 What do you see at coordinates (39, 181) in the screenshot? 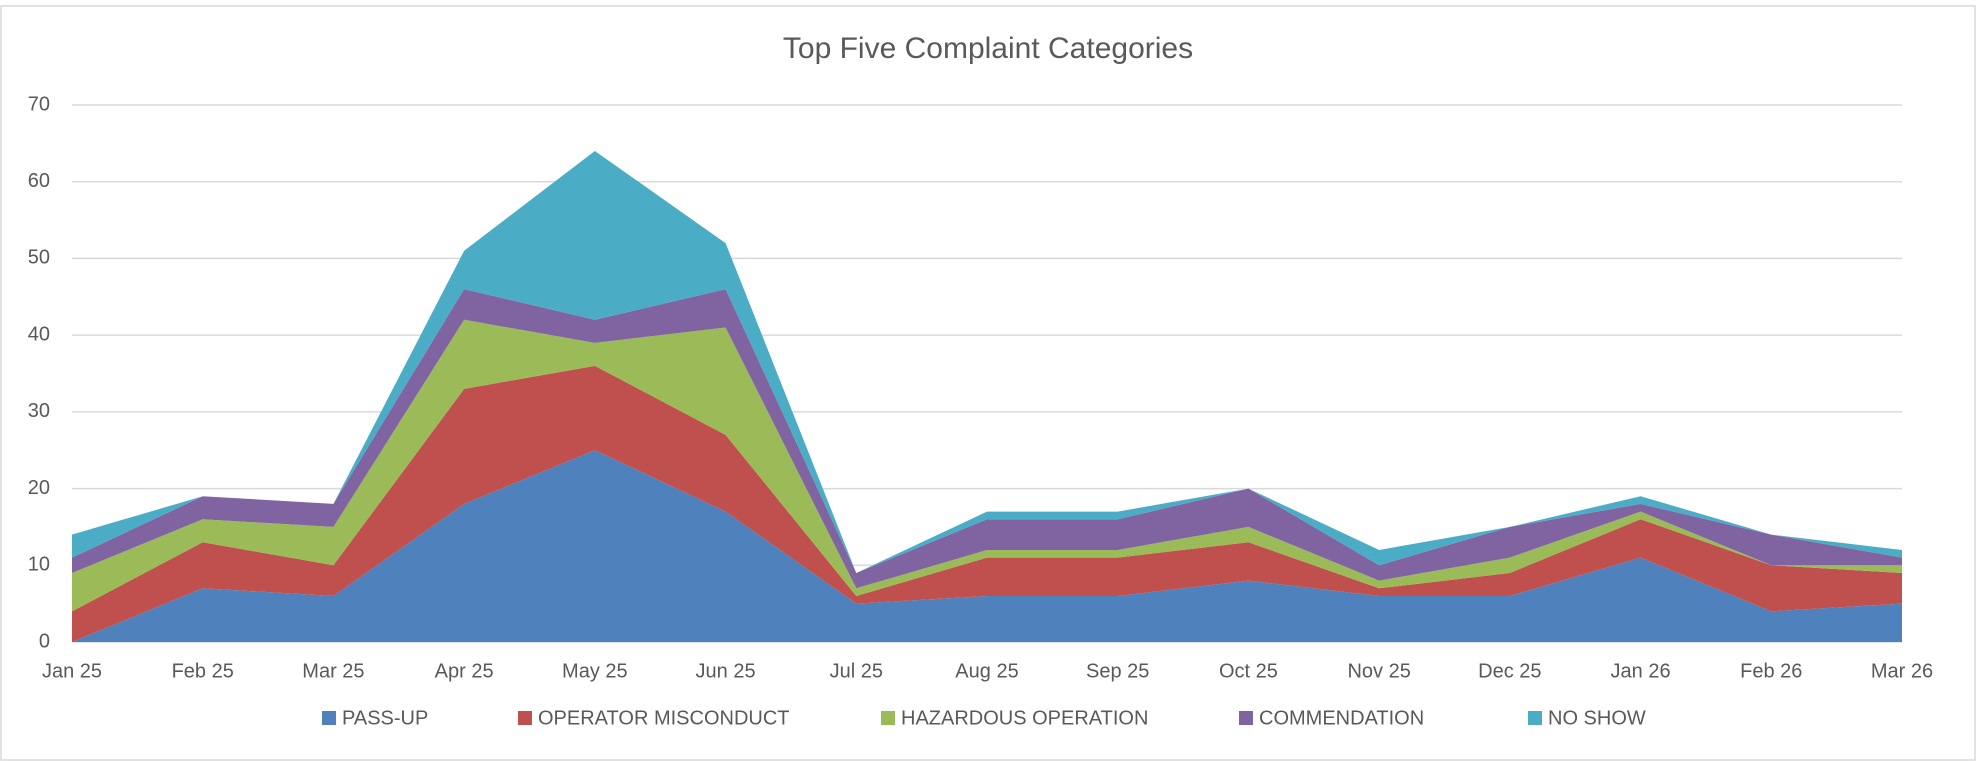
I see `y-tick-label: 60` at bounding box center [39, 181].